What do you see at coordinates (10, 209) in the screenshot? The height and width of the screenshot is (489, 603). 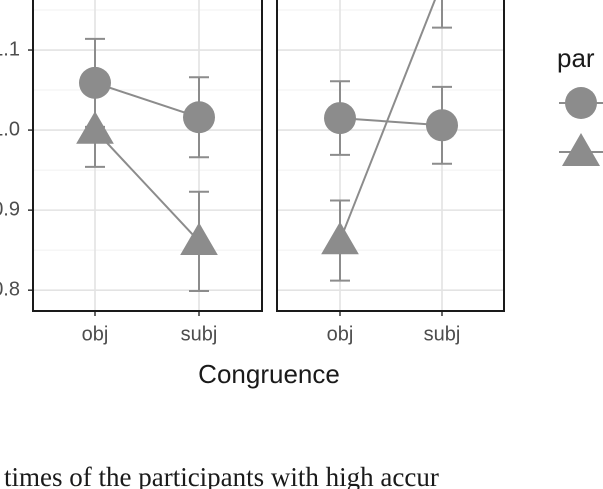 I see `y-tick-label: 0.9` at bounding box center [10, 209].